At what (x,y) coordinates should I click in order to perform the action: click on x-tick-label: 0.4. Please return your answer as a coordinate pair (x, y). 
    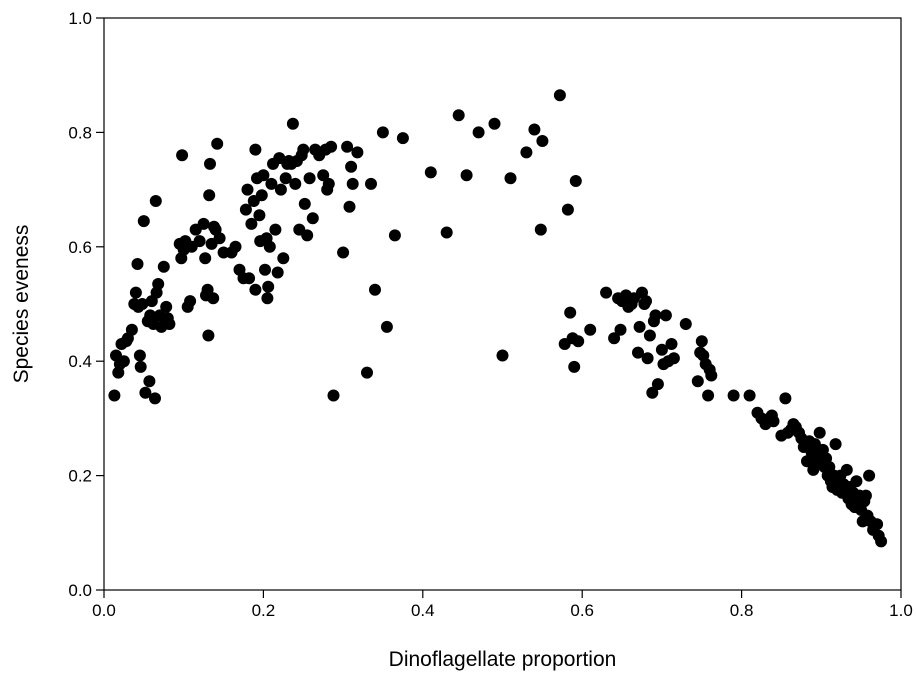
    Looking at the image, I should click on (423, 610).